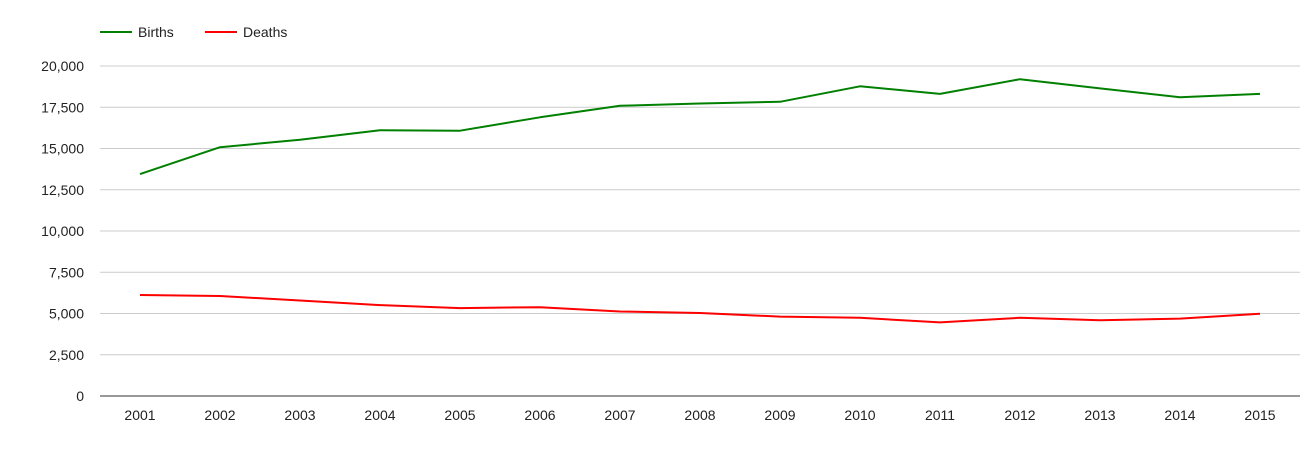 The width and height of the screenshot is (1305, 450). Describe the element at coordinates (859, 415) in the screenshot. I see `x-tick-label: 2010` at that location.